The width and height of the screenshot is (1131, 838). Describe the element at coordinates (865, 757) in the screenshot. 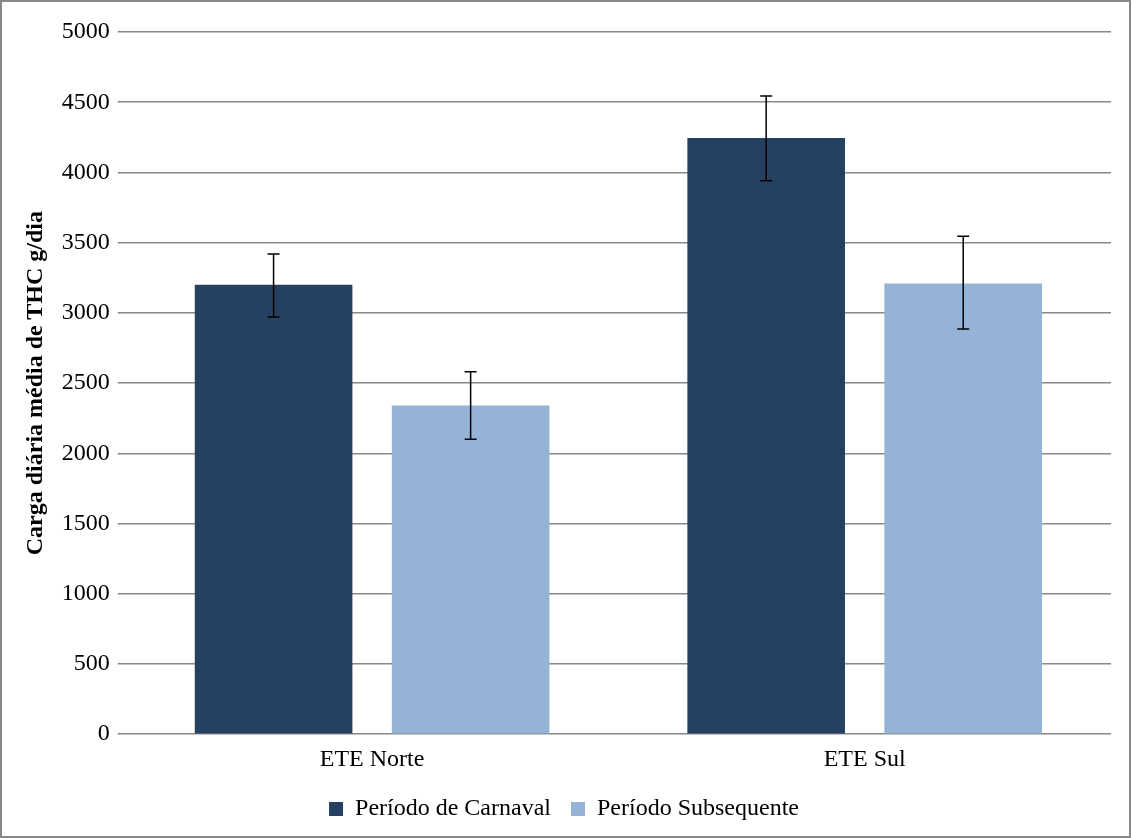

I see `x-tick-label: ETE Sul` at that location.